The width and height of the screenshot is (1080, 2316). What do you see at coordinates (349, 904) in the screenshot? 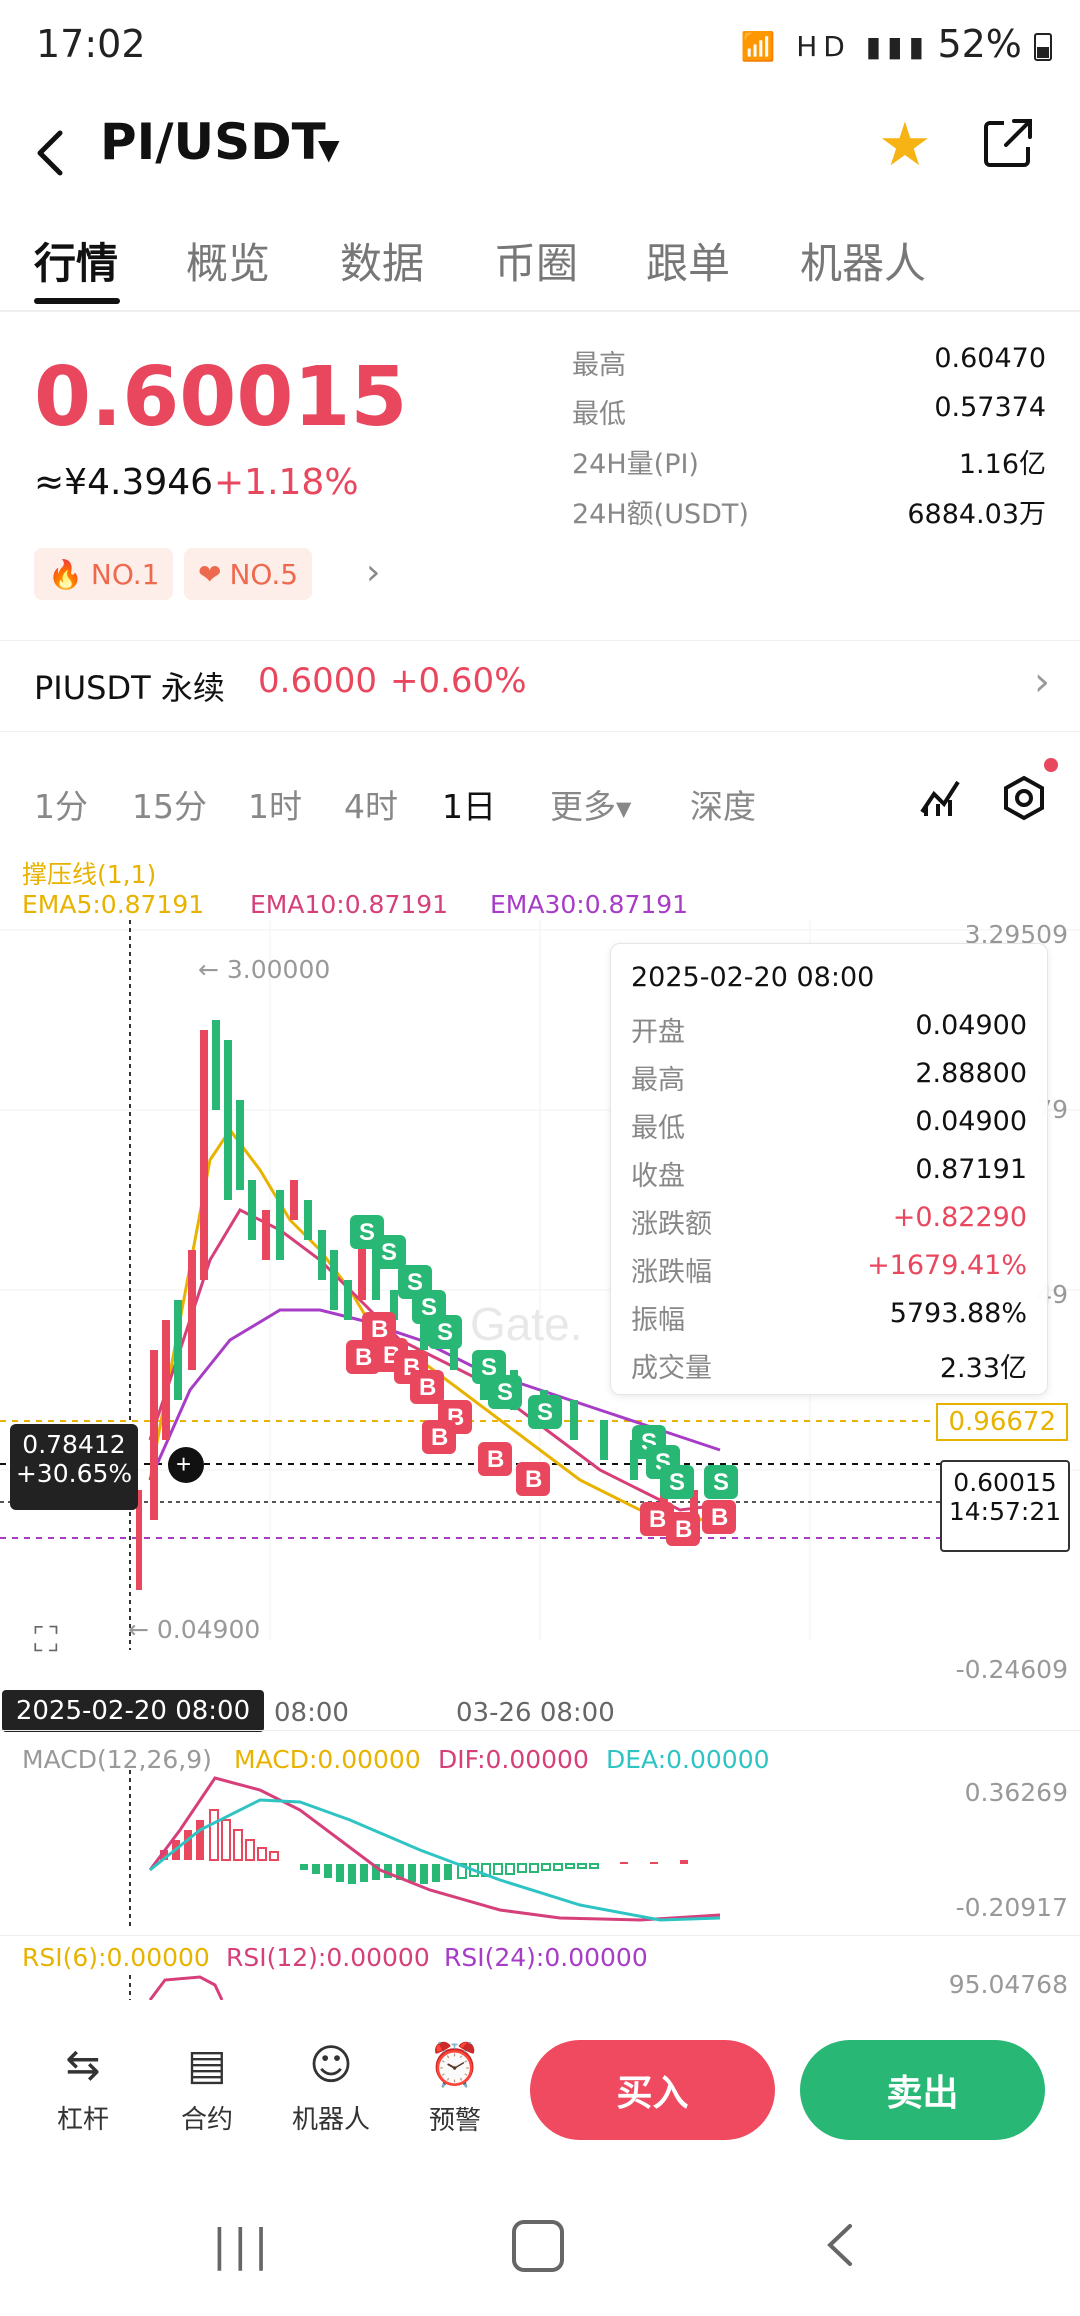
I see `ema10-label: EMA10:0.87191` at bounding box center [349, 904].